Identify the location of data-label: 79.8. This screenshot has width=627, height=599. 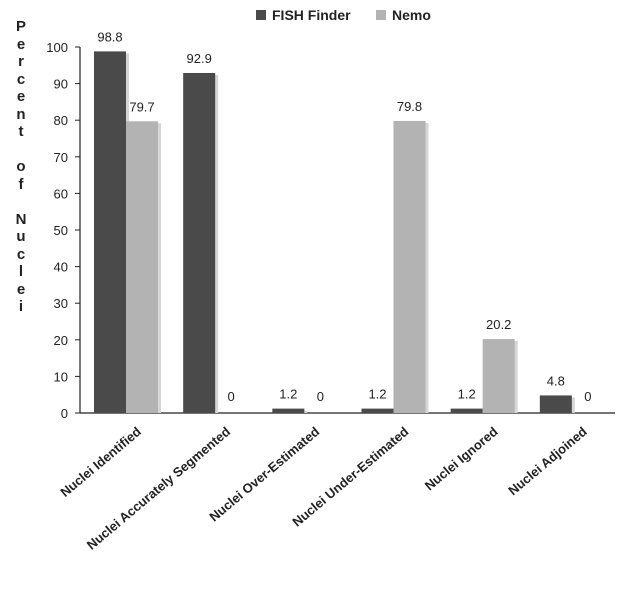
(409, 106).